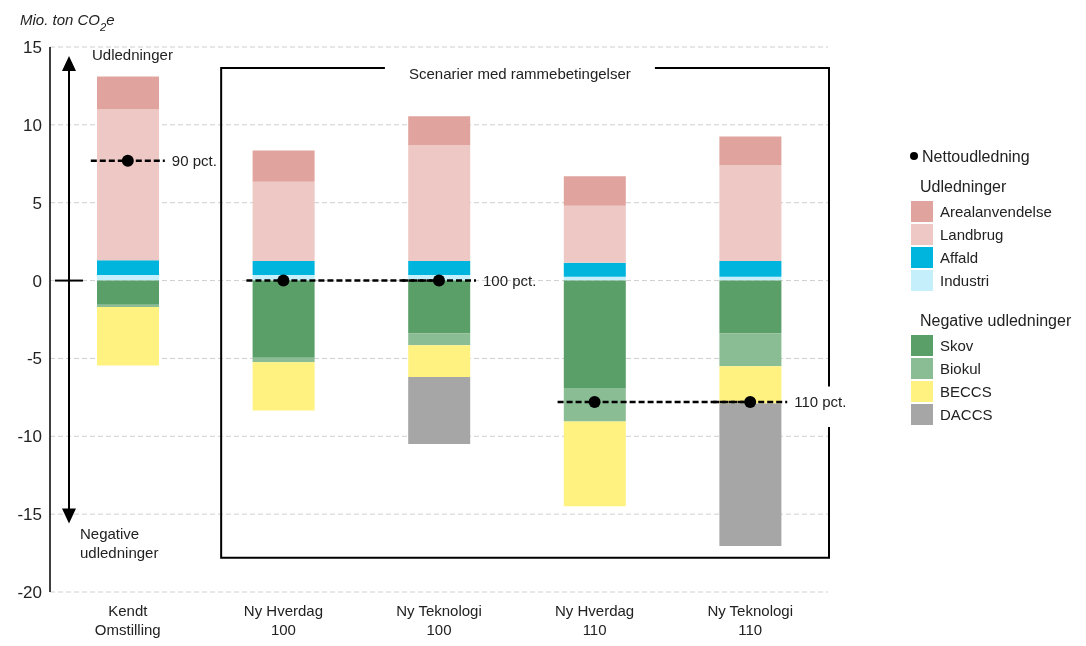  What do you see at coordinates (996, 211) in the screenshot?
I see `legend-label: Arealanvendelse` at bounding box center [996, 211].